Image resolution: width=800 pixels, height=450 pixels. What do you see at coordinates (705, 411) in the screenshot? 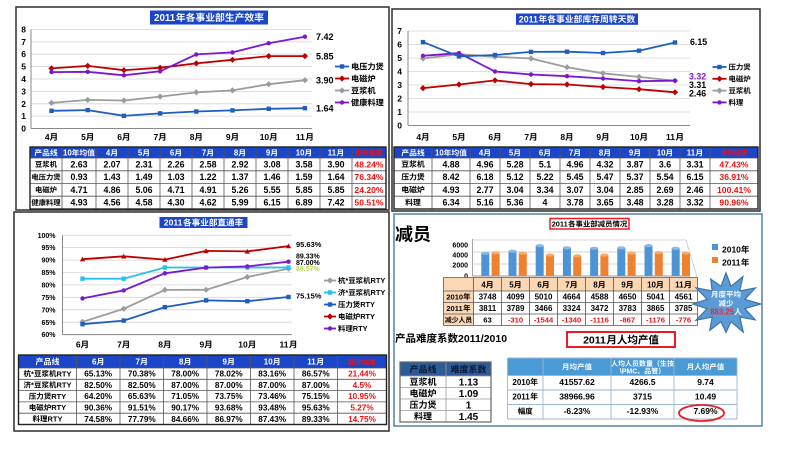
I see `svg-text: 7.69%` at bounding box center [705, 411].